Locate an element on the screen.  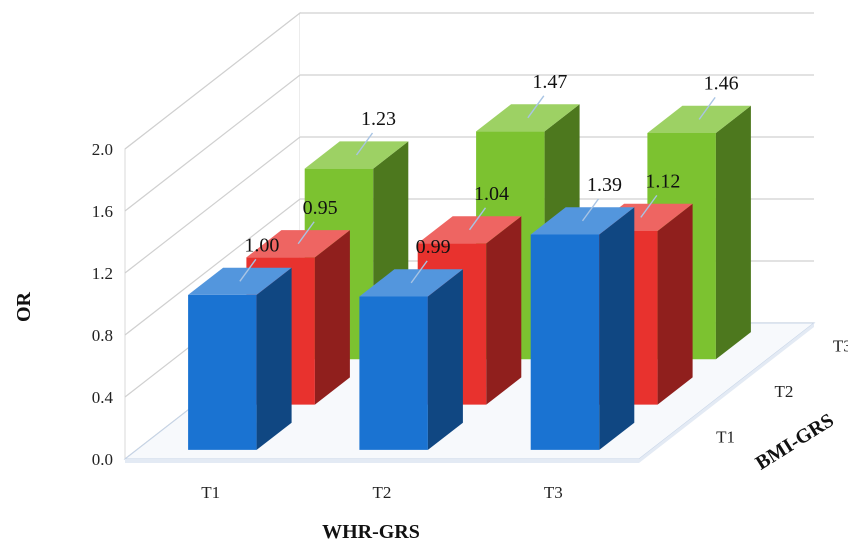
x-tick-label: T2 is located at coordinates (382, 492).